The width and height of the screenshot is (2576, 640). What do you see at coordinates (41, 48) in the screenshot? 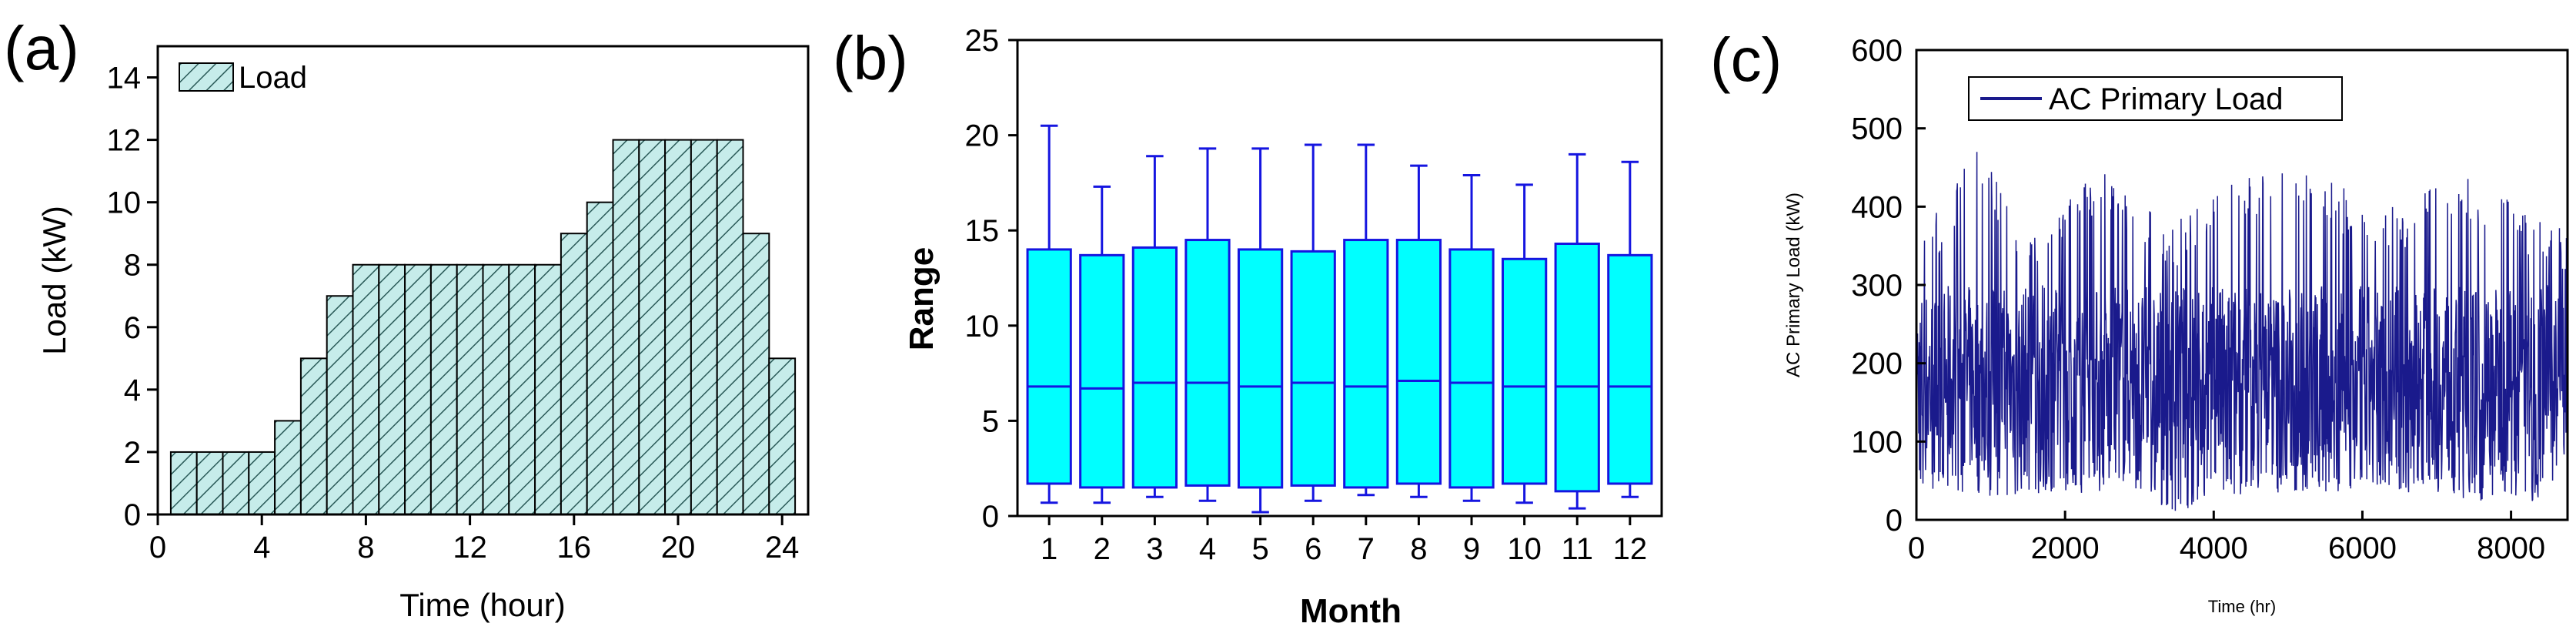
I see `panel-a-label: (a)` at bounding box center [41, 48].